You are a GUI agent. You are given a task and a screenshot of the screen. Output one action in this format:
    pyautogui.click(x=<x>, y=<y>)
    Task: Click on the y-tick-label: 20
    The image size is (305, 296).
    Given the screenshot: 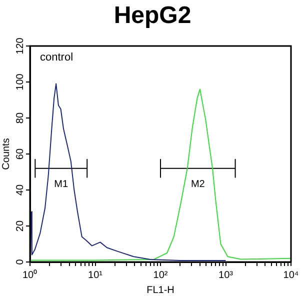 What is the action you would take?
    pyautogui.click(x=20, y=226)
    